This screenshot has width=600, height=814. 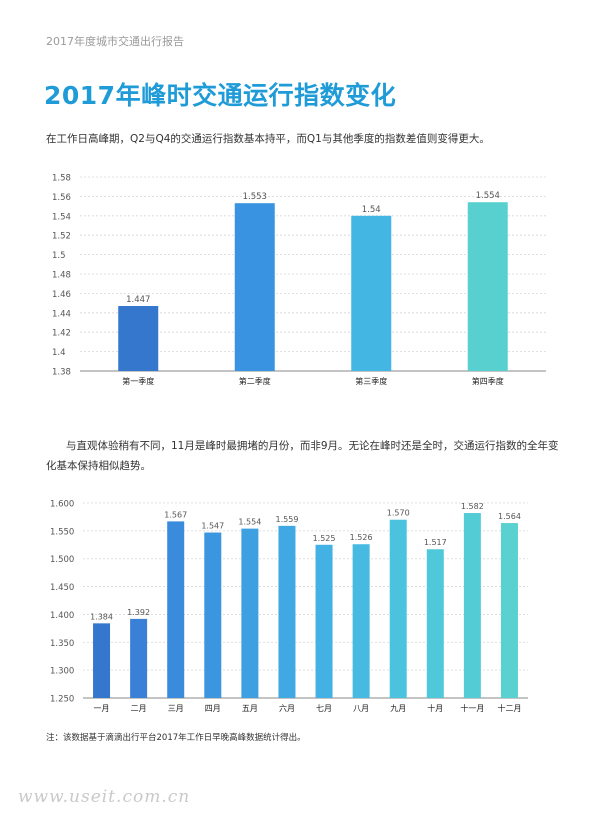 What do you see at coordinates (371, 210) in the screenshot?
I see `bar-value-label: 1.54` at bounding box center [371, 210].